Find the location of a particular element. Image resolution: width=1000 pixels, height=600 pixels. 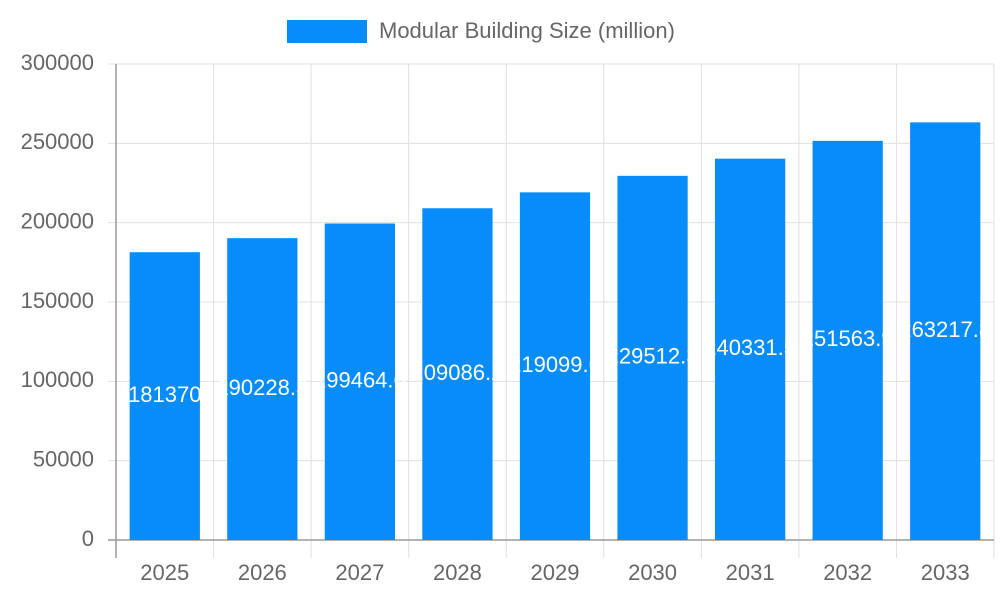

legend-label: Modular Building Size (million) is located at coordinates (527, 30).